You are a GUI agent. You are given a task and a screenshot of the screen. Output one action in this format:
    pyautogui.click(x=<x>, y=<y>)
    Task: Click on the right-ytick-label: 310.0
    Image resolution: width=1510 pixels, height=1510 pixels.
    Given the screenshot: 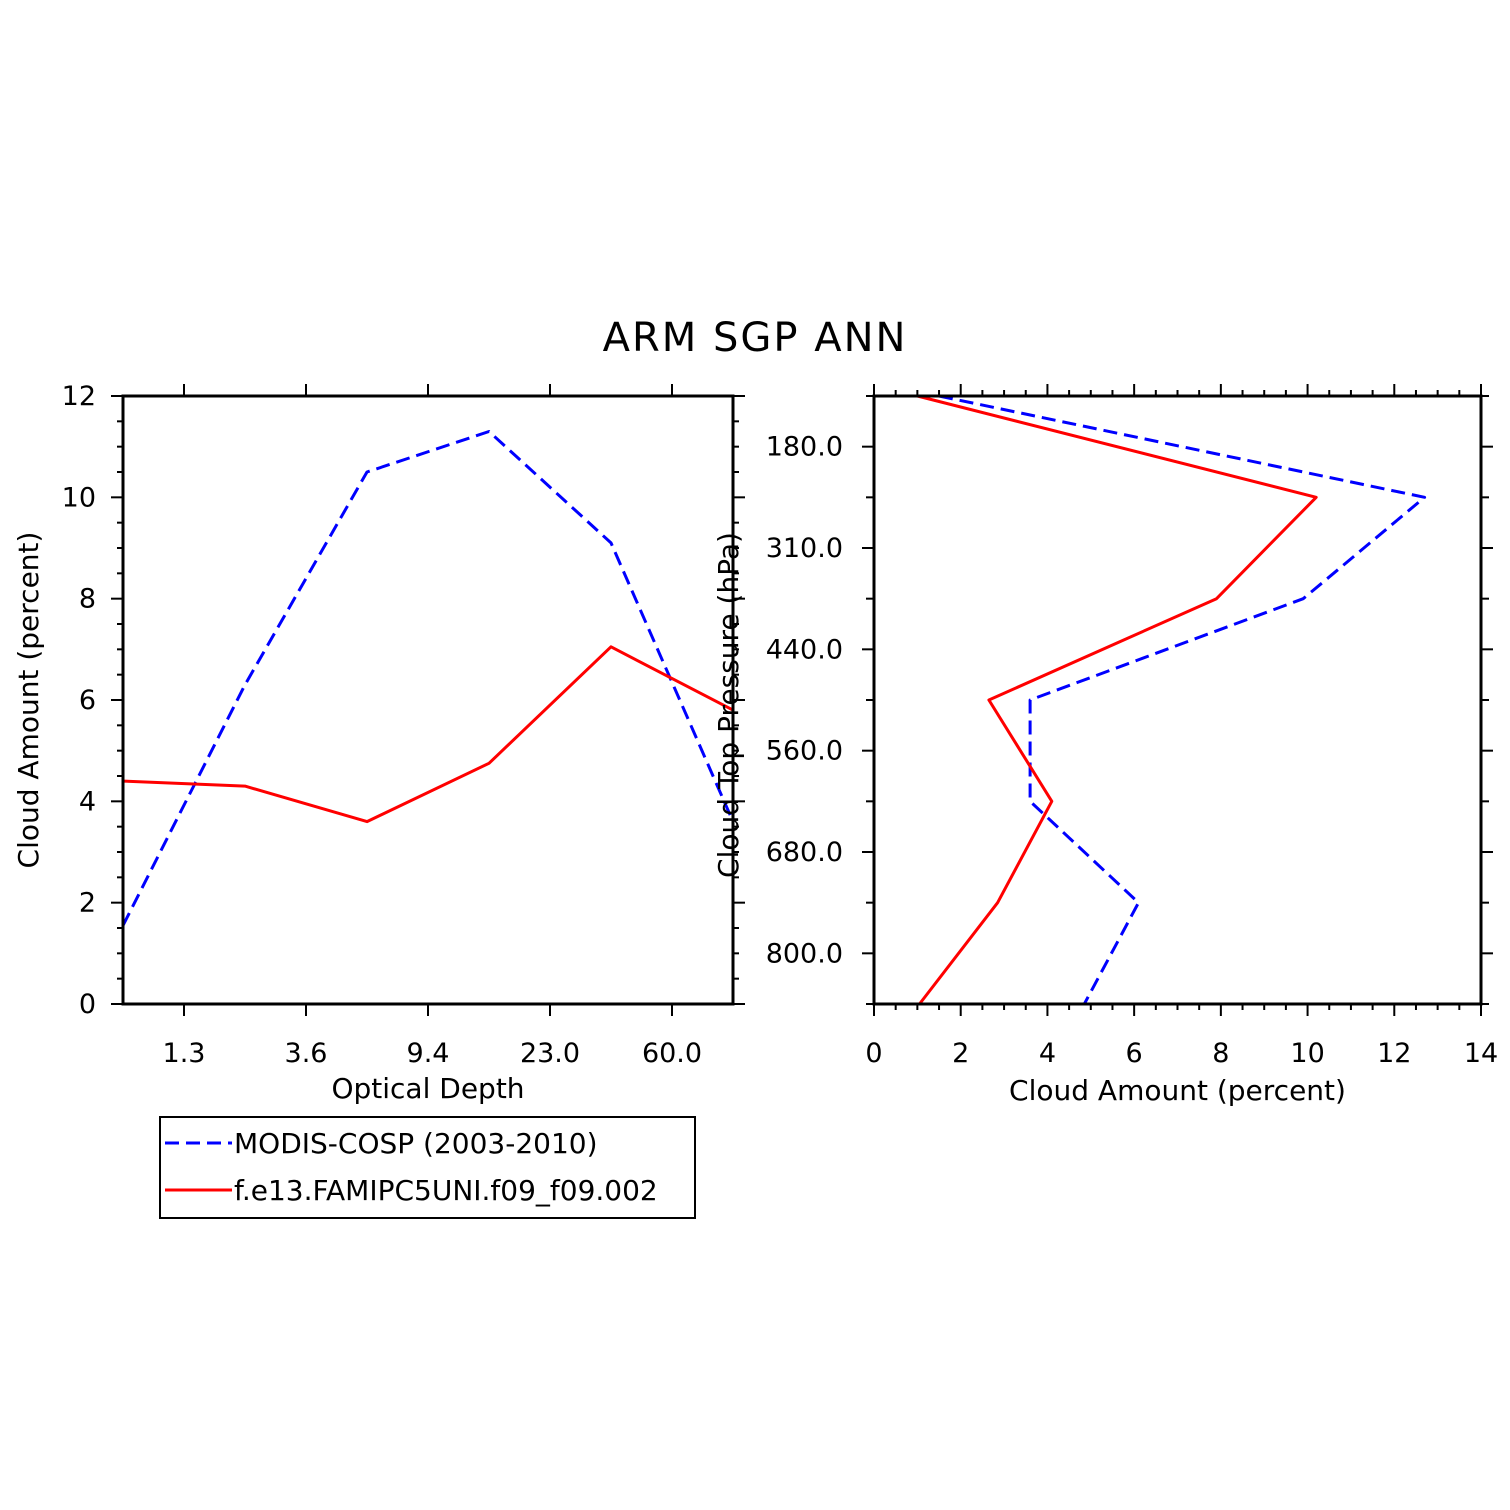 What is the action you would take?
    pyautogui.click(x=804, y=548)
    